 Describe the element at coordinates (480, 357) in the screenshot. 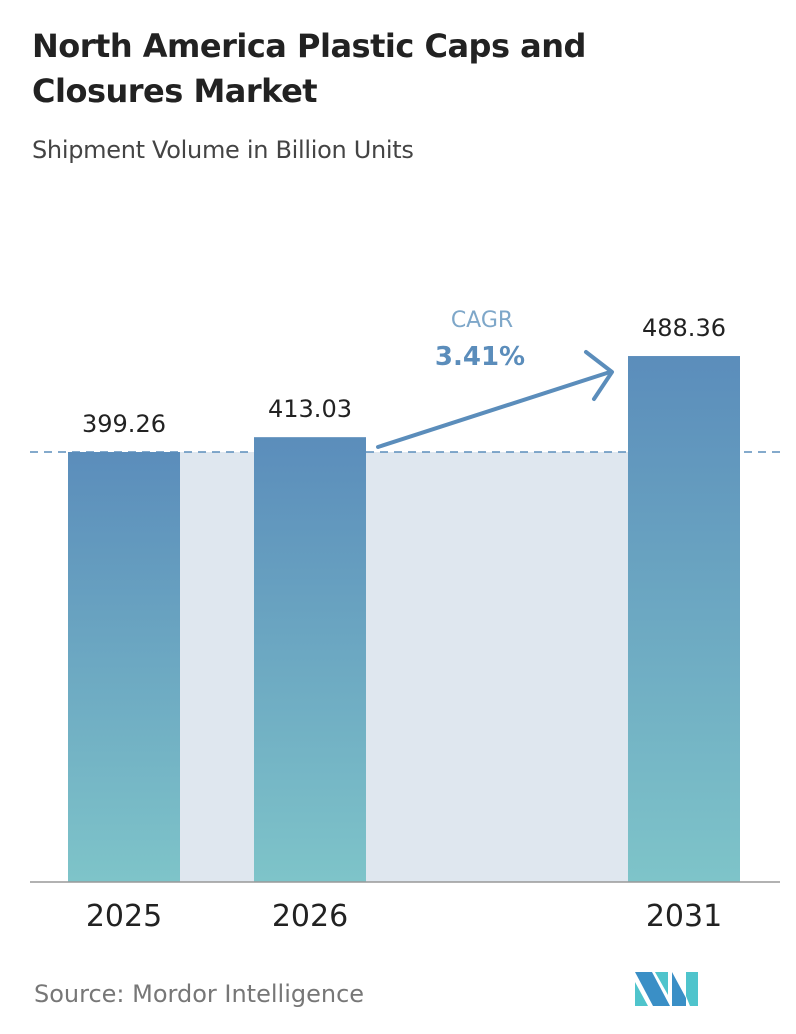

I see `cagr-value: 3.41%` at that location.